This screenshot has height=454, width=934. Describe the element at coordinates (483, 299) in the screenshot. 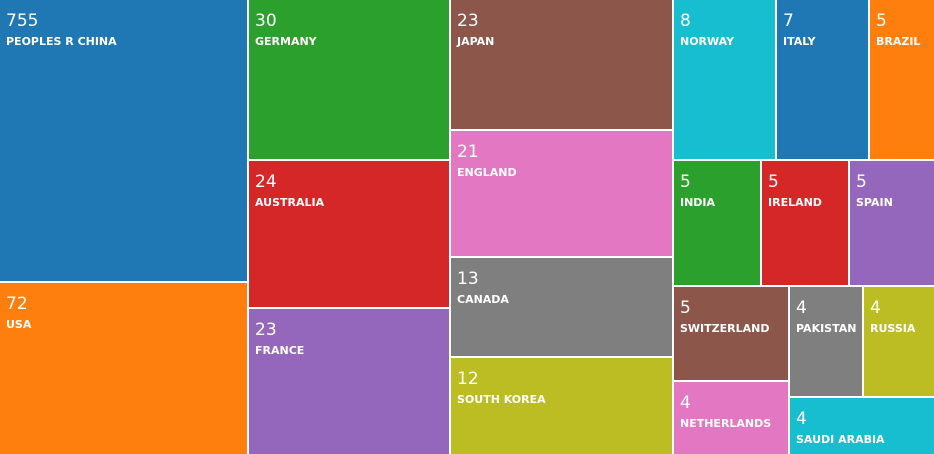

I see `tile-label: CANADA` at that location.